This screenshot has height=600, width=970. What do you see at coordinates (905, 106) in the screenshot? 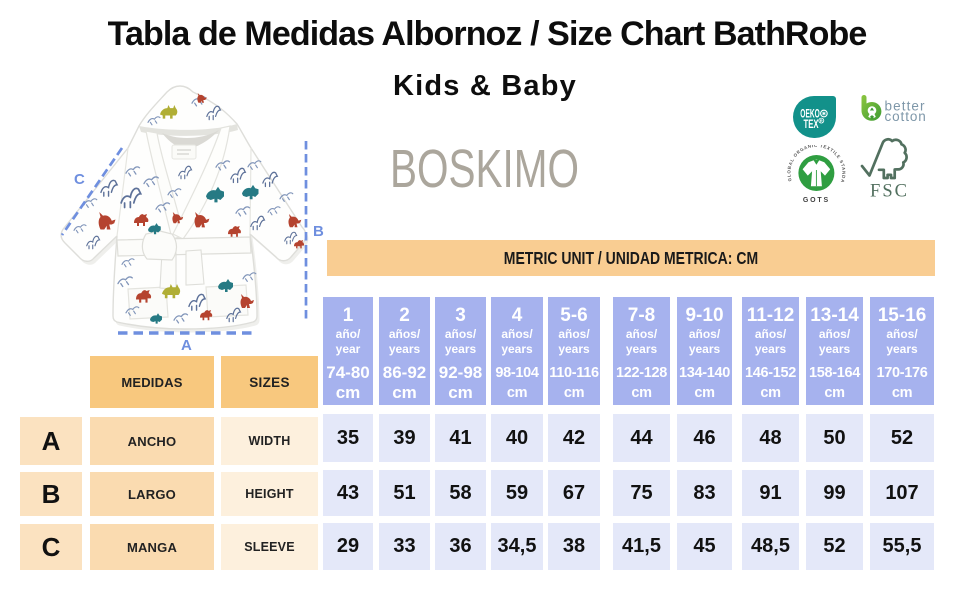
I see `svg-text: better` at bounding box center [905, 106].